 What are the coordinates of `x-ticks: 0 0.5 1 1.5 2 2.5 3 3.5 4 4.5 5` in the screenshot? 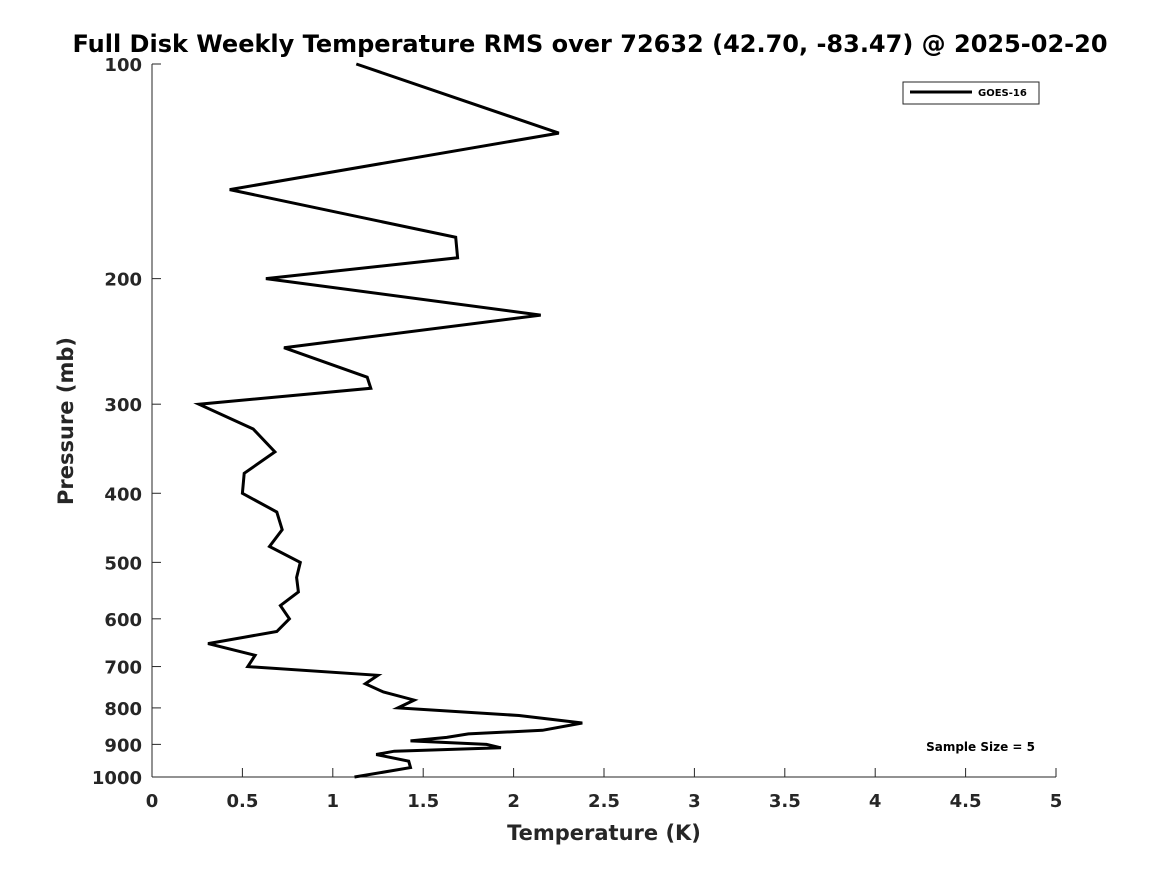 It's located at (604, 790).